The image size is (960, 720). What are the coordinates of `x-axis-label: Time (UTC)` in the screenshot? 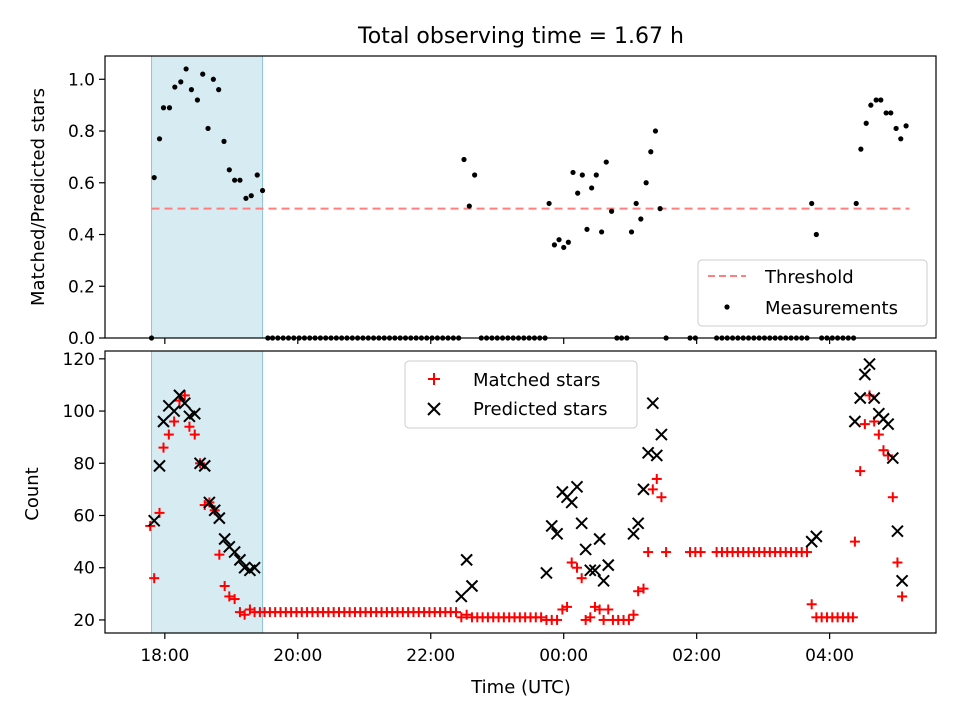 It's located at (520, 687).